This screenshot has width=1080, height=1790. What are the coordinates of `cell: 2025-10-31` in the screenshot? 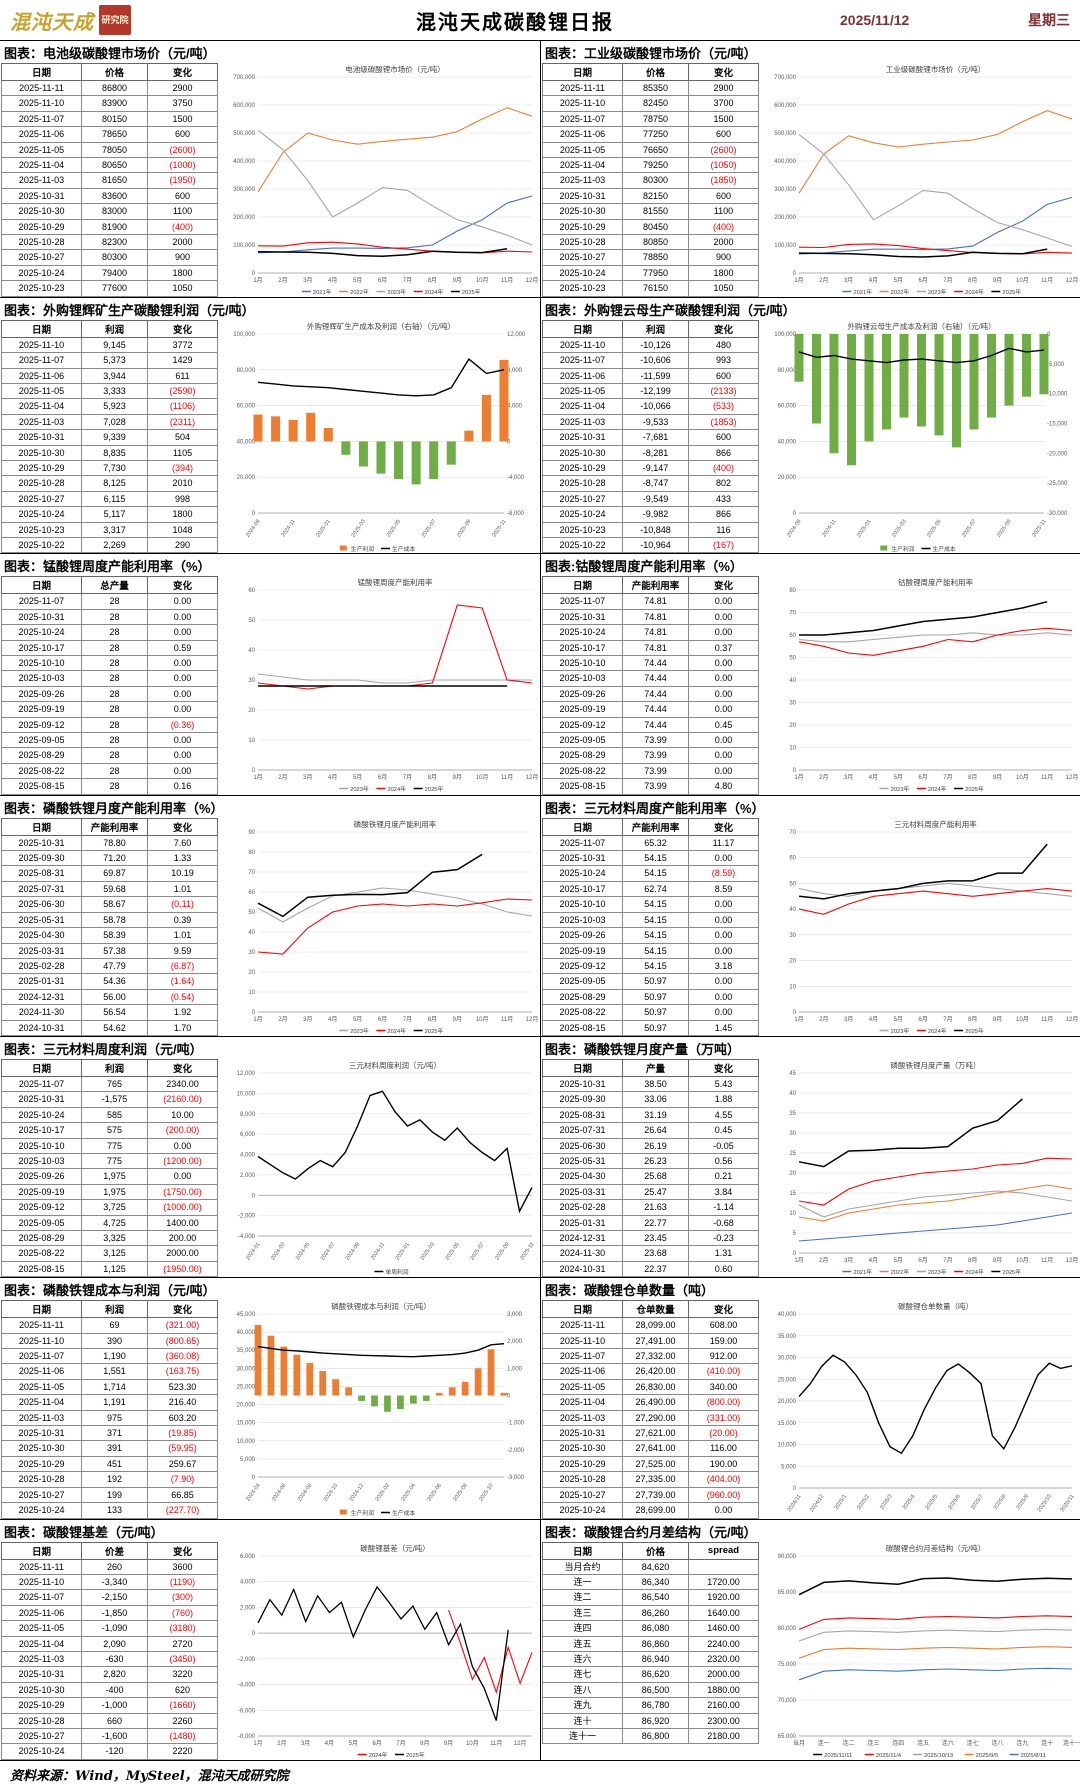 It's located at (582, 617).